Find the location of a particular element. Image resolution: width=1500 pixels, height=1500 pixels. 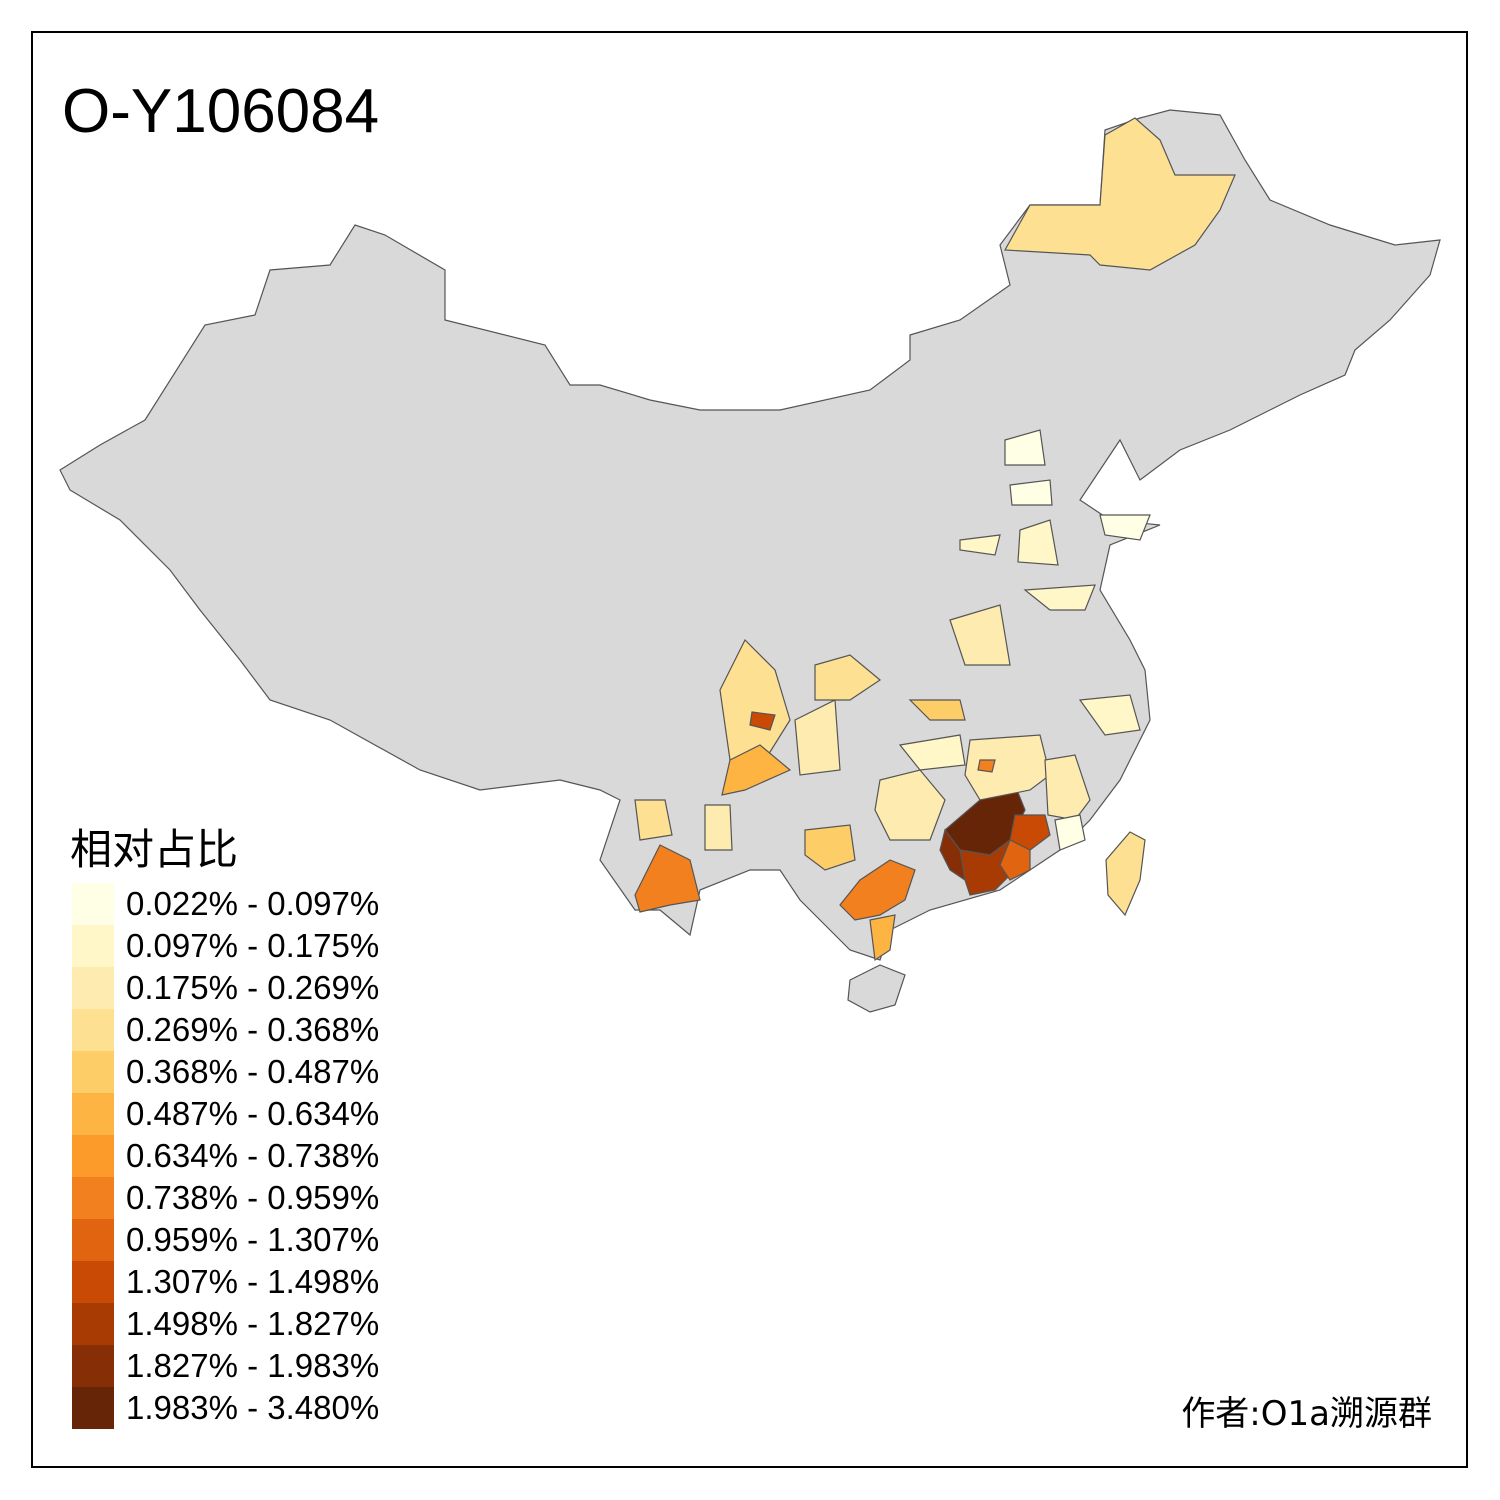

region-yunnan-west is located at coordinates (653, 820).